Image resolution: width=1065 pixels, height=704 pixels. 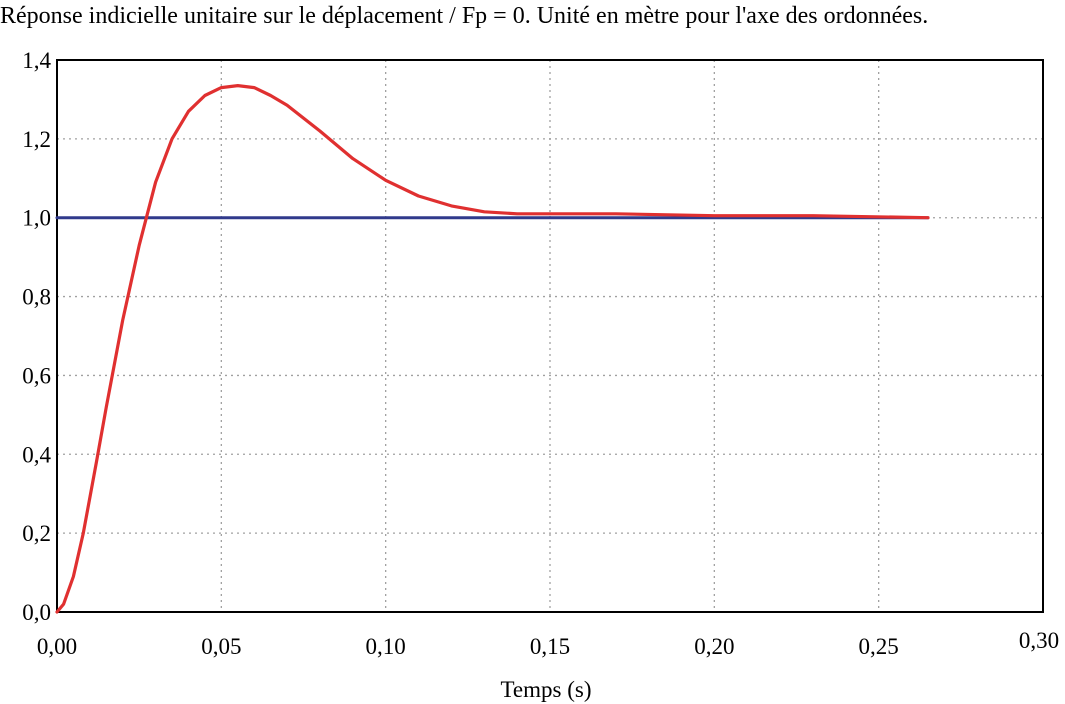 I want to click on y-tick-label: 0,6, so click(x=36, y=375).